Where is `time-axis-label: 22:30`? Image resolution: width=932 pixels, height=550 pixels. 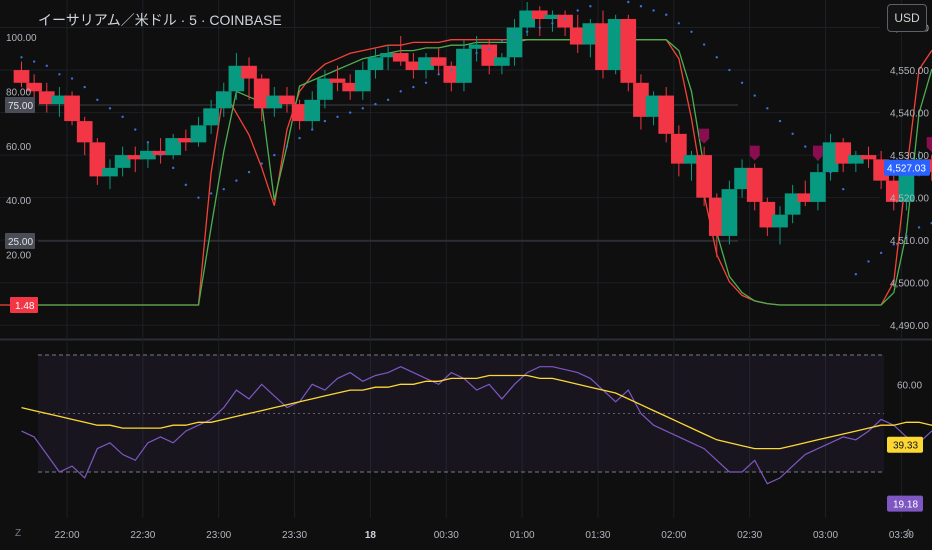
time-axis-label: 22:30 is located at coordinates (142, 535).